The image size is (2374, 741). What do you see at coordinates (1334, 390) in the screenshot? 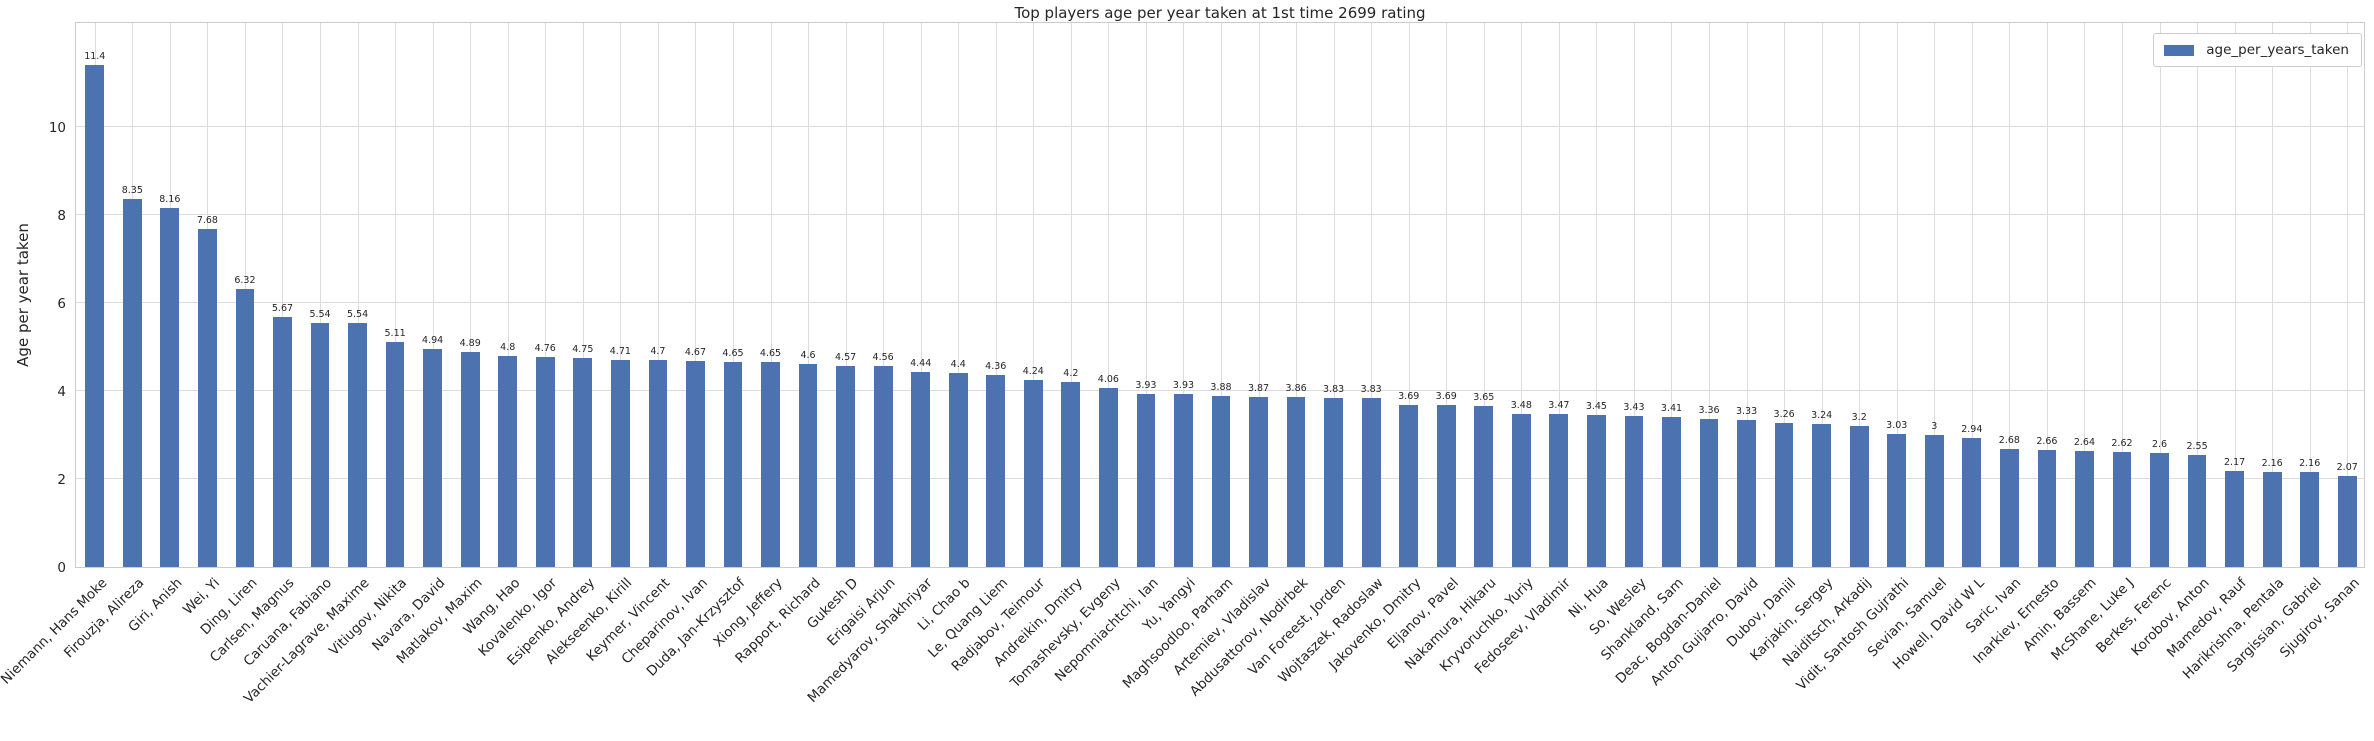
I see `bar-value-label: 3.83` at bounding box center [1334, 390].